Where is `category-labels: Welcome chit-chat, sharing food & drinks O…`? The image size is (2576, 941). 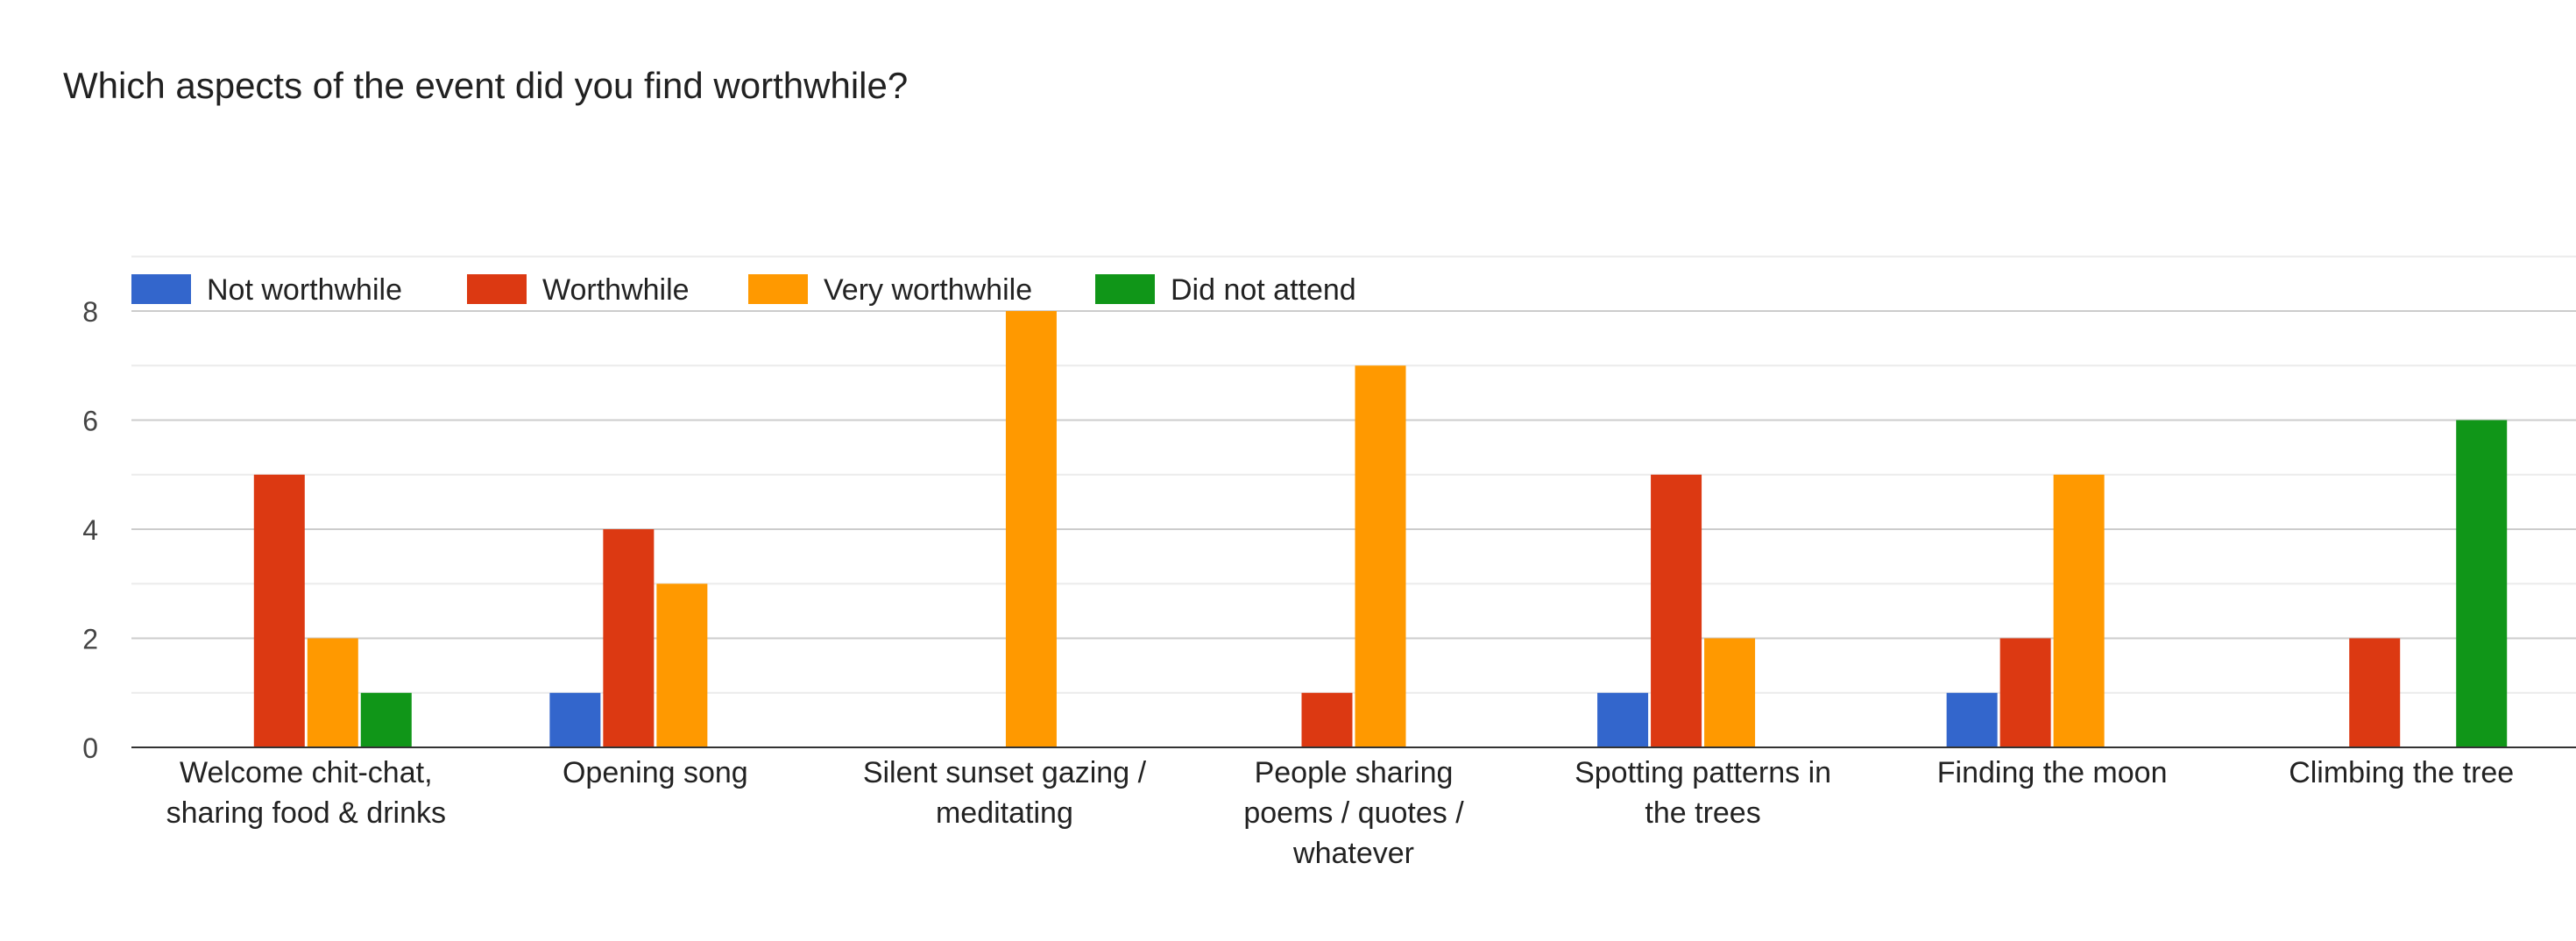 category-labels: Welcome chit-chat, sharing food & drinks O… is located at coordinates (1340, 813).